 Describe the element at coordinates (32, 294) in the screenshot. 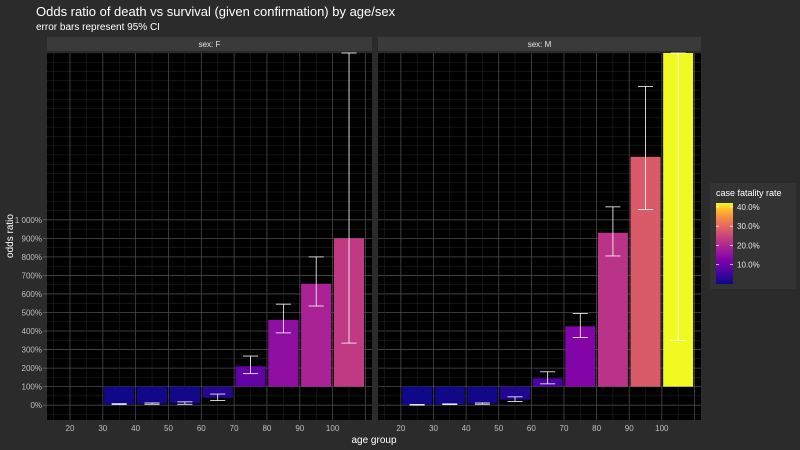

I see `y-tick-label: 600%` at that location.